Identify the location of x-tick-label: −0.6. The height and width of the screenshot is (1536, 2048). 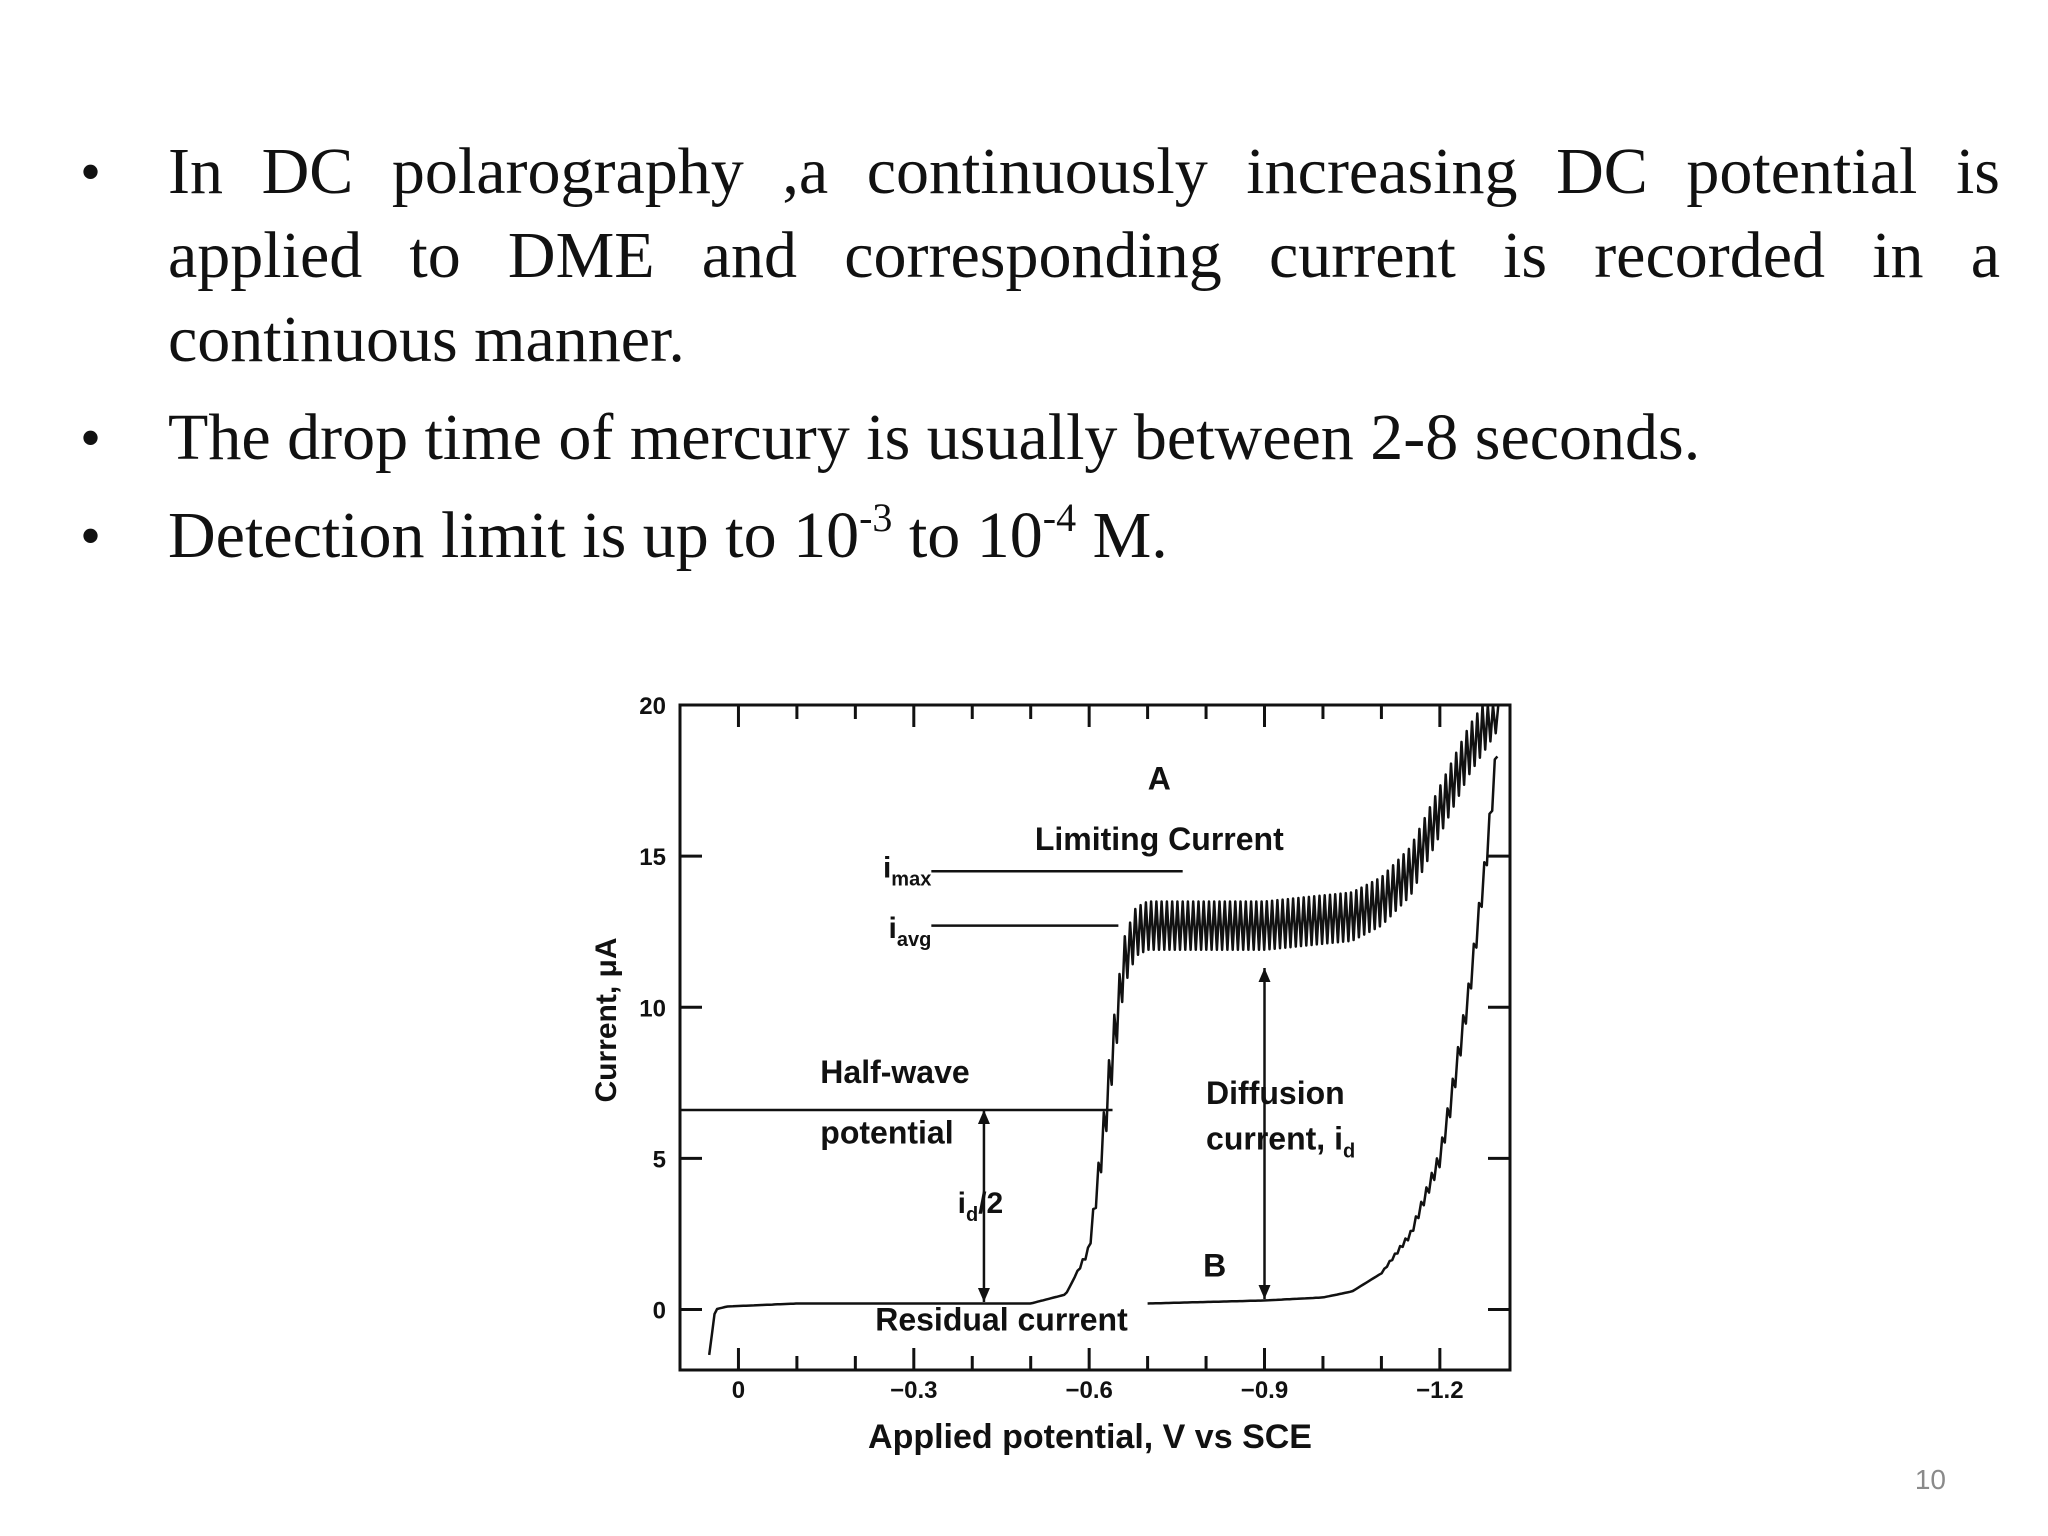
(1088, 1390).